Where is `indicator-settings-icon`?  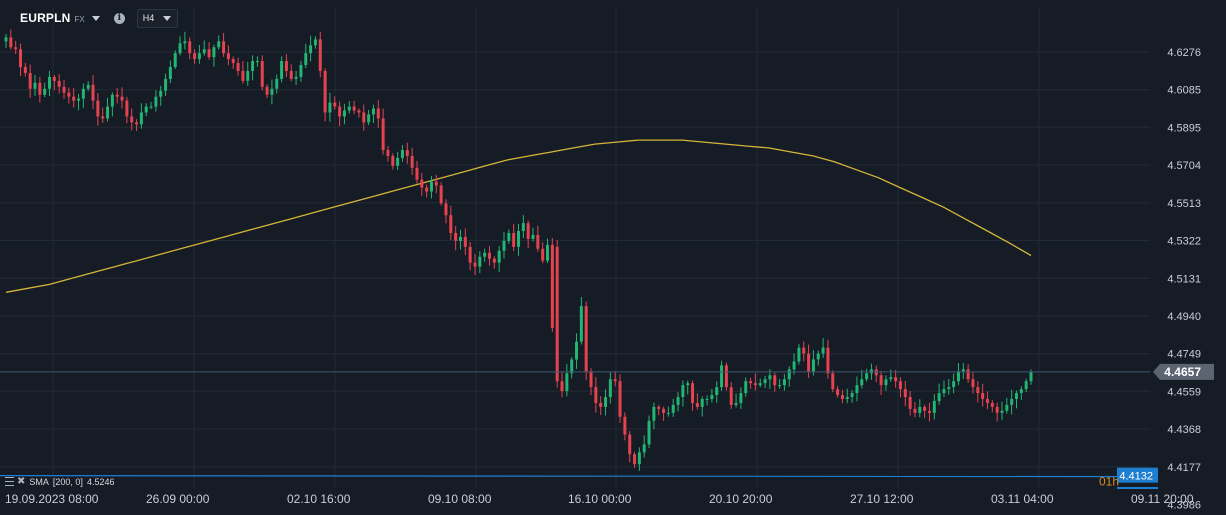
indicator-settings-icon is located at coordinates (9, 481).